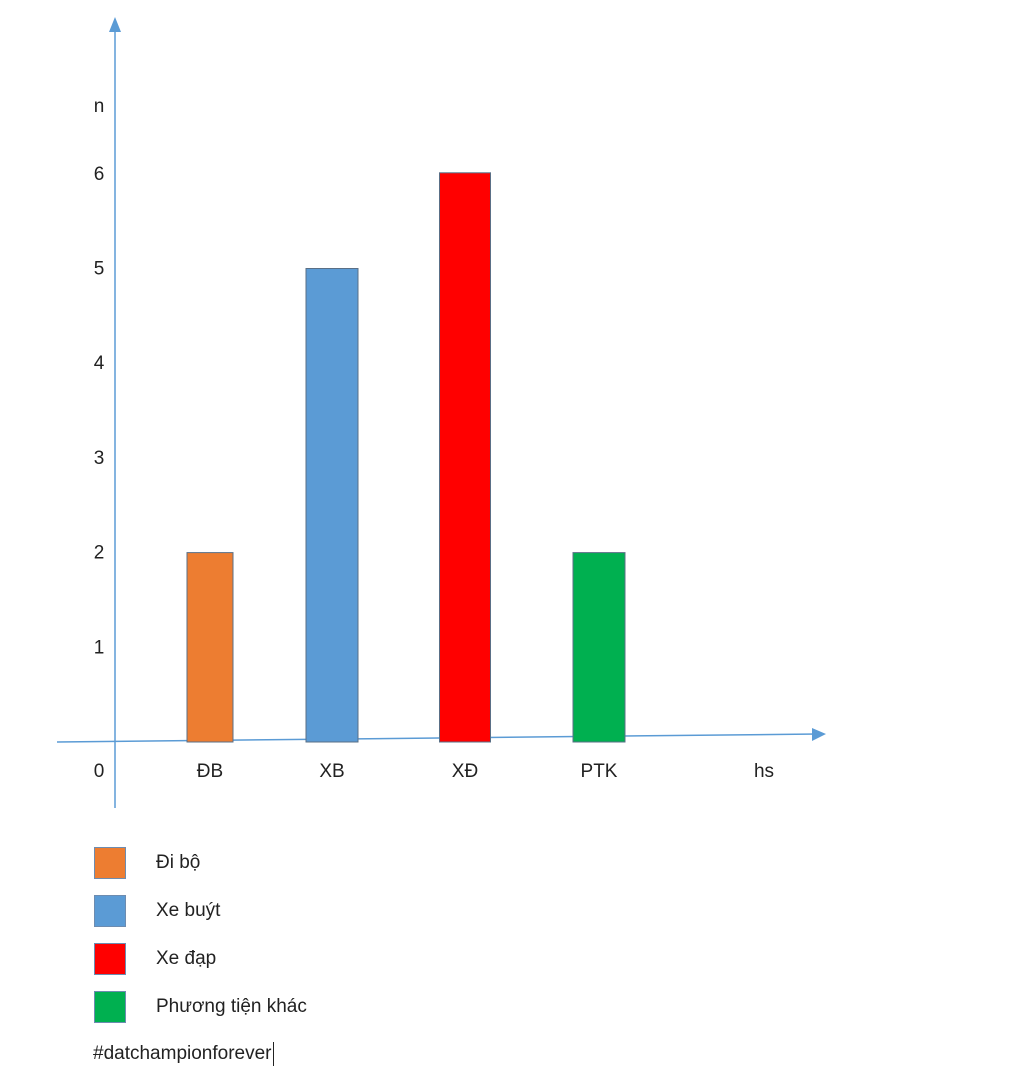  I want to click on bar-xb, so click(332, 505).